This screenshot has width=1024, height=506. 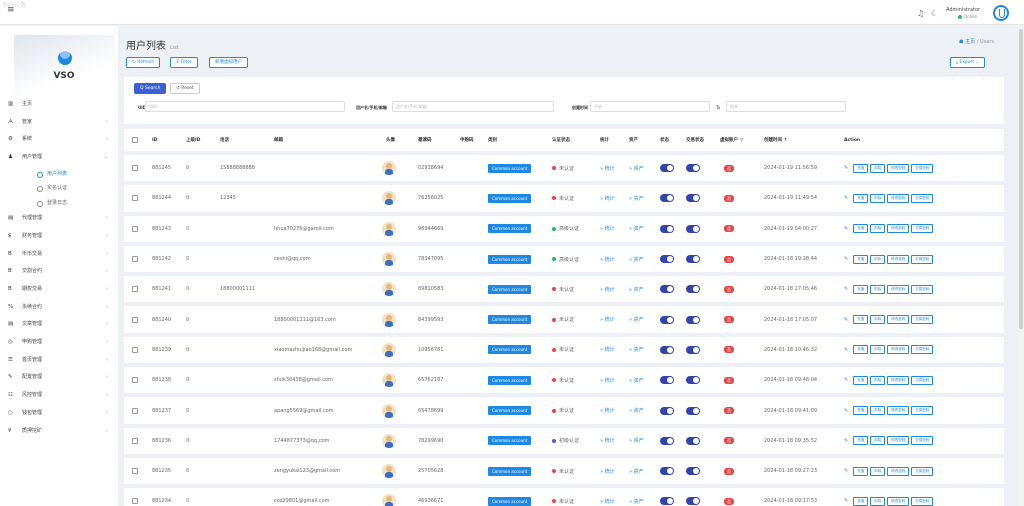 What do you see at coordinates (59, 272) in the screenshot?
I see `sidebar-item: B 交割合约 ‹` at bounding box center [59, 272].